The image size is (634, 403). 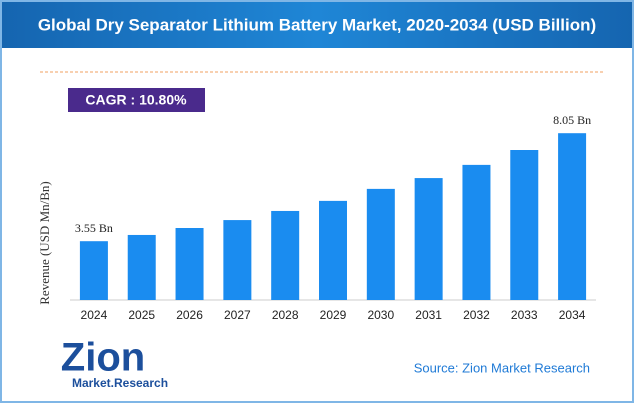 What do you see at coordinates (572, 120) in the screenshot?
I see `value-label: 8.05 Bn` at bounding box center [572, 120].